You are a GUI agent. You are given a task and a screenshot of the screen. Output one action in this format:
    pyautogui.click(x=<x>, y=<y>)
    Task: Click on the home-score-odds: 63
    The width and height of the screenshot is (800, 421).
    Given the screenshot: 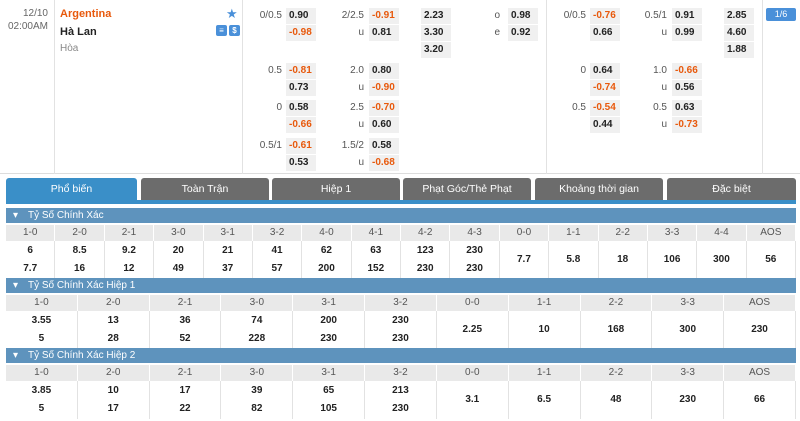 What is the action you would take?
    pyautogui.click(x=376, y=250)
    